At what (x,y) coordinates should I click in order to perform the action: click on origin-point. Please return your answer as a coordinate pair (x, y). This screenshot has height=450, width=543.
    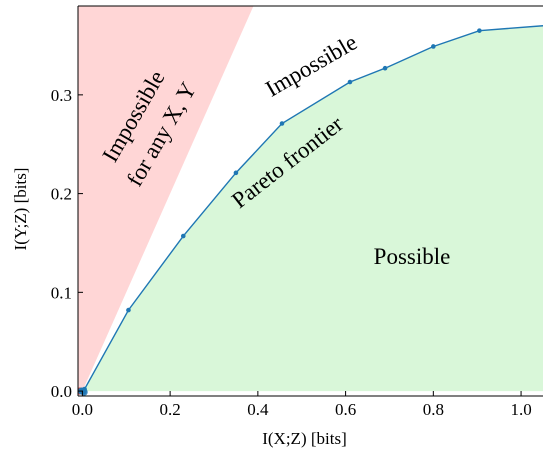
    Looking at the image, I should click on (84, 392).